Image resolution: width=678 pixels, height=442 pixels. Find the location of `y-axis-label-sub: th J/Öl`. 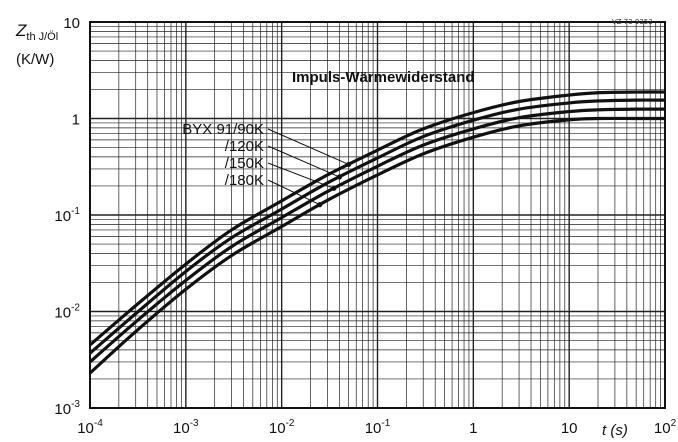

y-axis-label-sub: th J/Öl is located at coordinates (42, 37).